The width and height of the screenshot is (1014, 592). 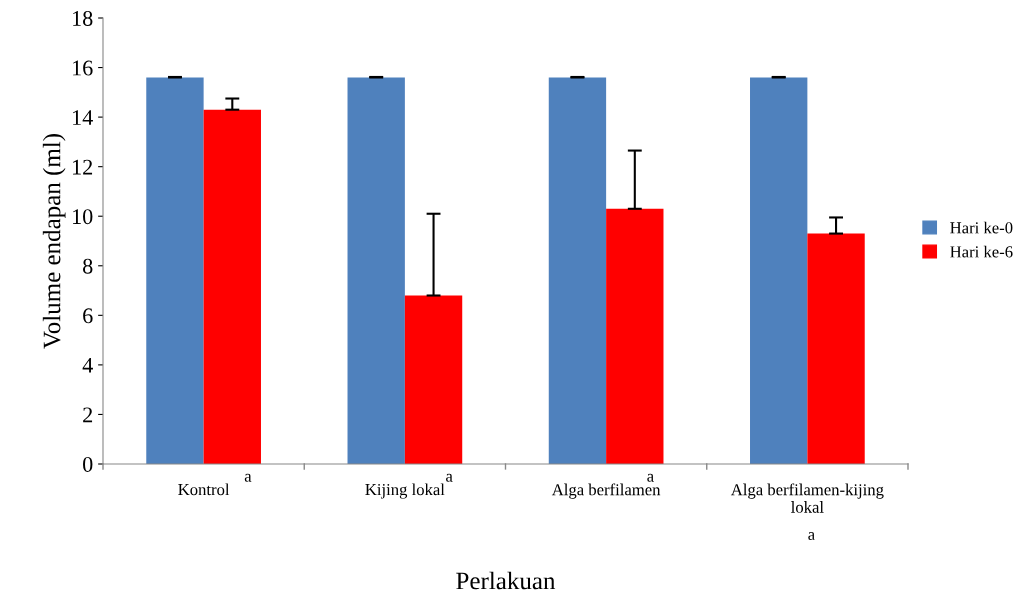 What do you see at coordinates (83, 167) in the screenshot?
I see `y-tick-label: 12` at bounding box center [83, 167].